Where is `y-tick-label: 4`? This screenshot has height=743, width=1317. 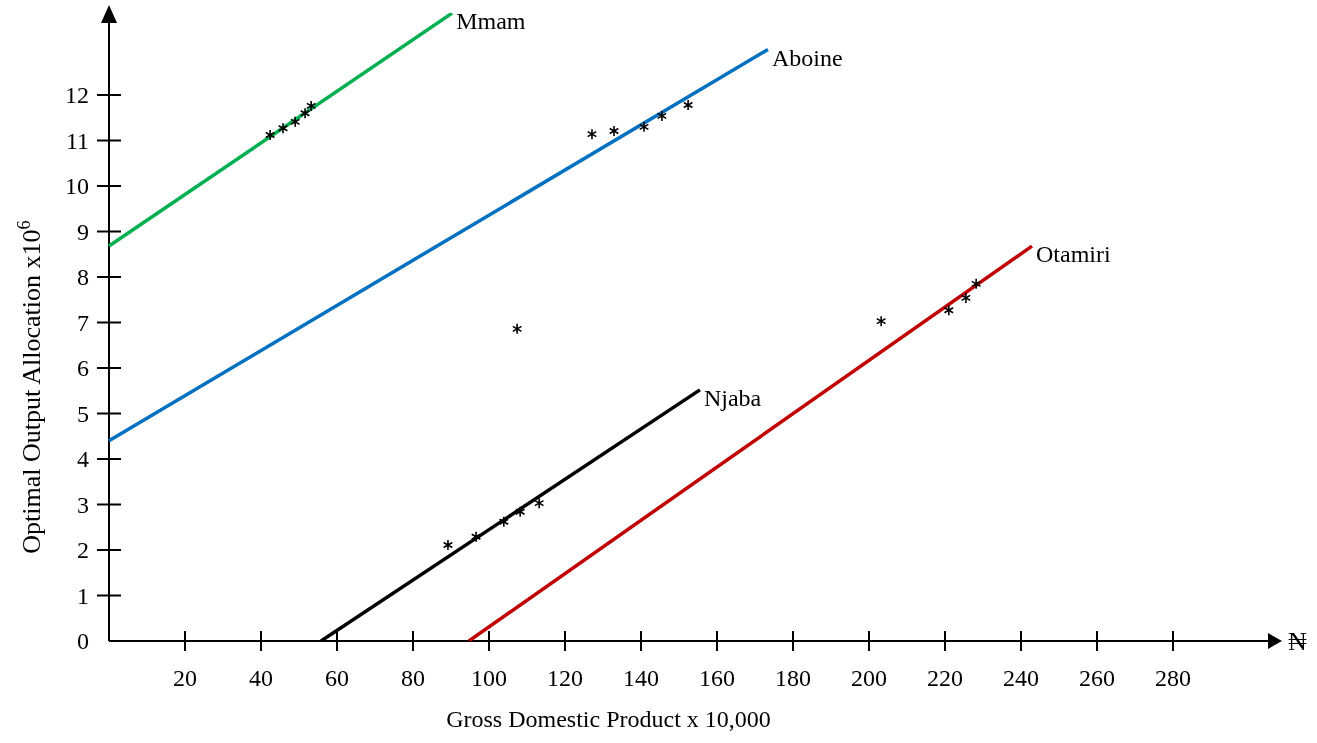
y-tick-label: 4 is located at coordinates (83, 459).